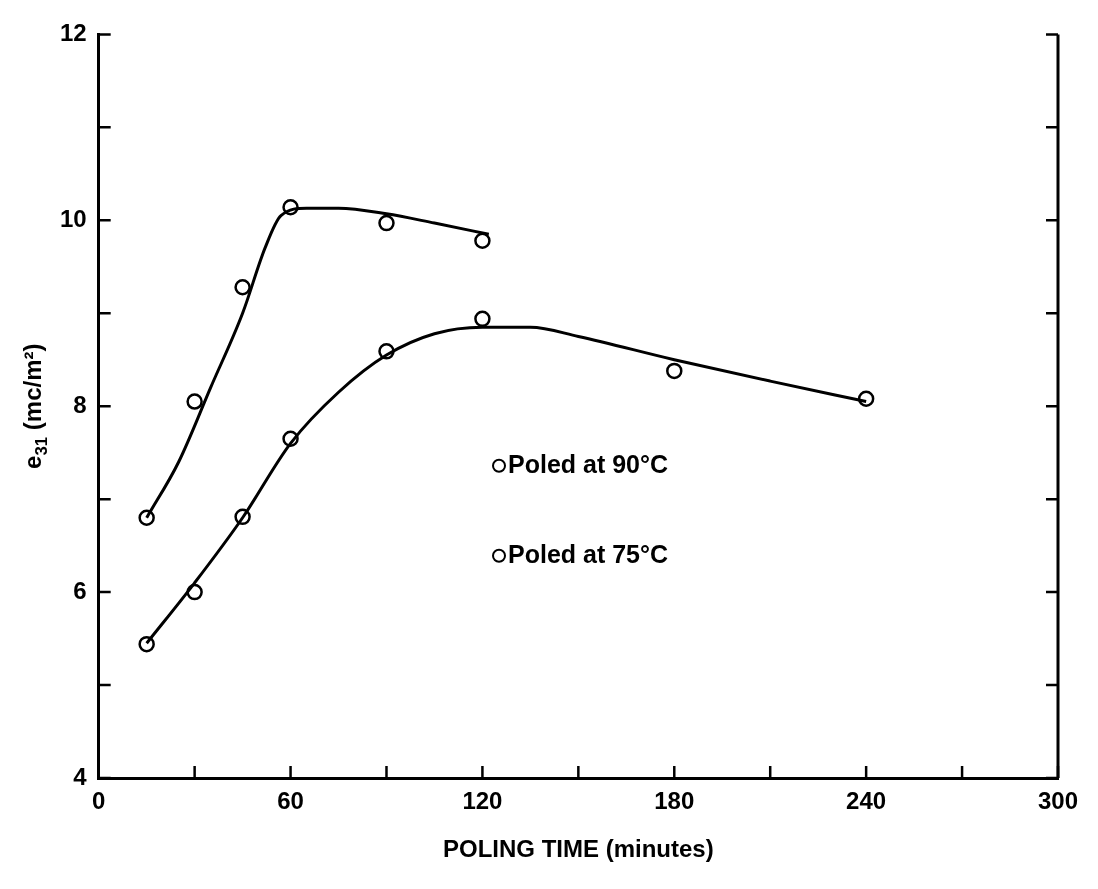 This screenshot has width=1098, height=889. Describe the element at coordinates (35, 406) in the screenshot. I see `y-axis-title: e31 (mc/m²)` at that location.